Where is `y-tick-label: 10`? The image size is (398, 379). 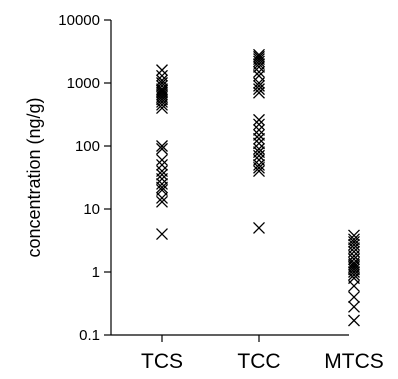 y-tick-label: 10 is located at coordinates (91, 209).